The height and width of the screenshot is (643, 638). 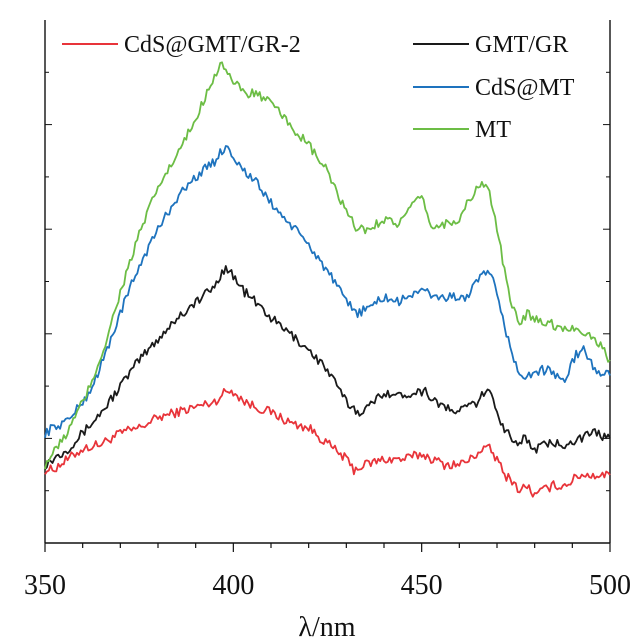 I want to click on x-tick-label: 350, so click(x=45, y=585).